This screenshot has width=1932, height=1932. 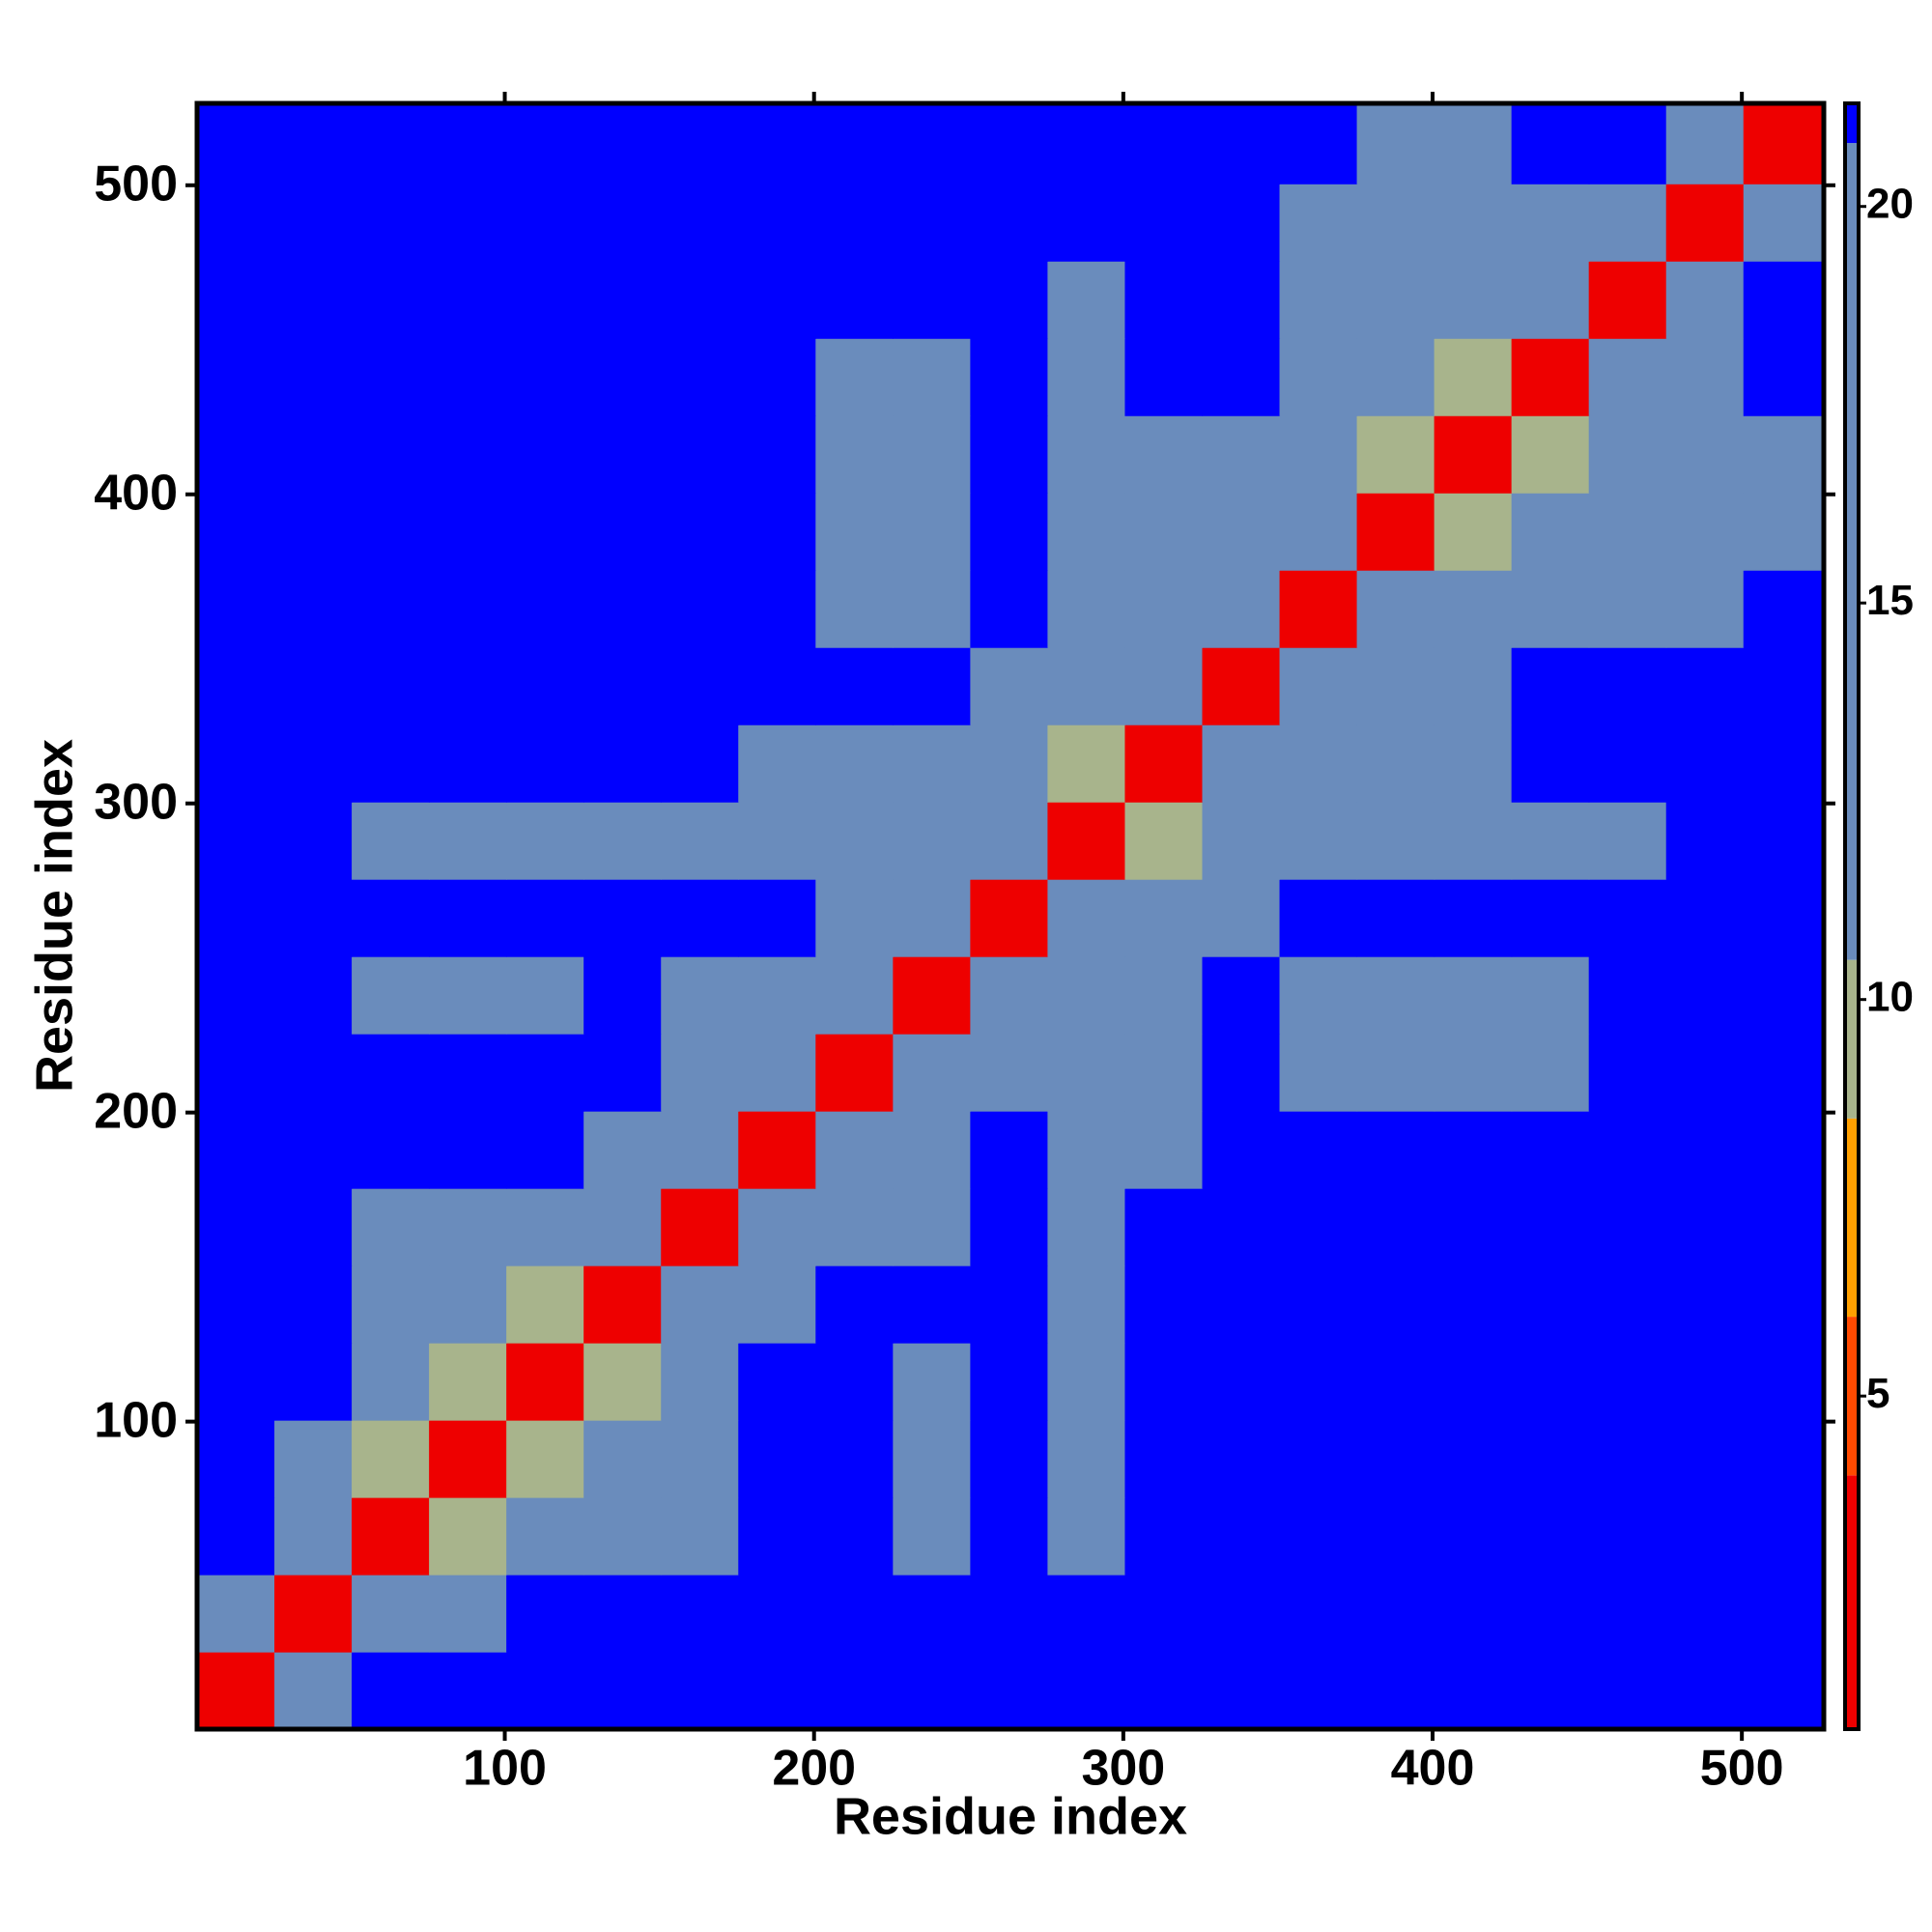 I want to click on y-tick-label: 100, so click(x=136, y=1420).